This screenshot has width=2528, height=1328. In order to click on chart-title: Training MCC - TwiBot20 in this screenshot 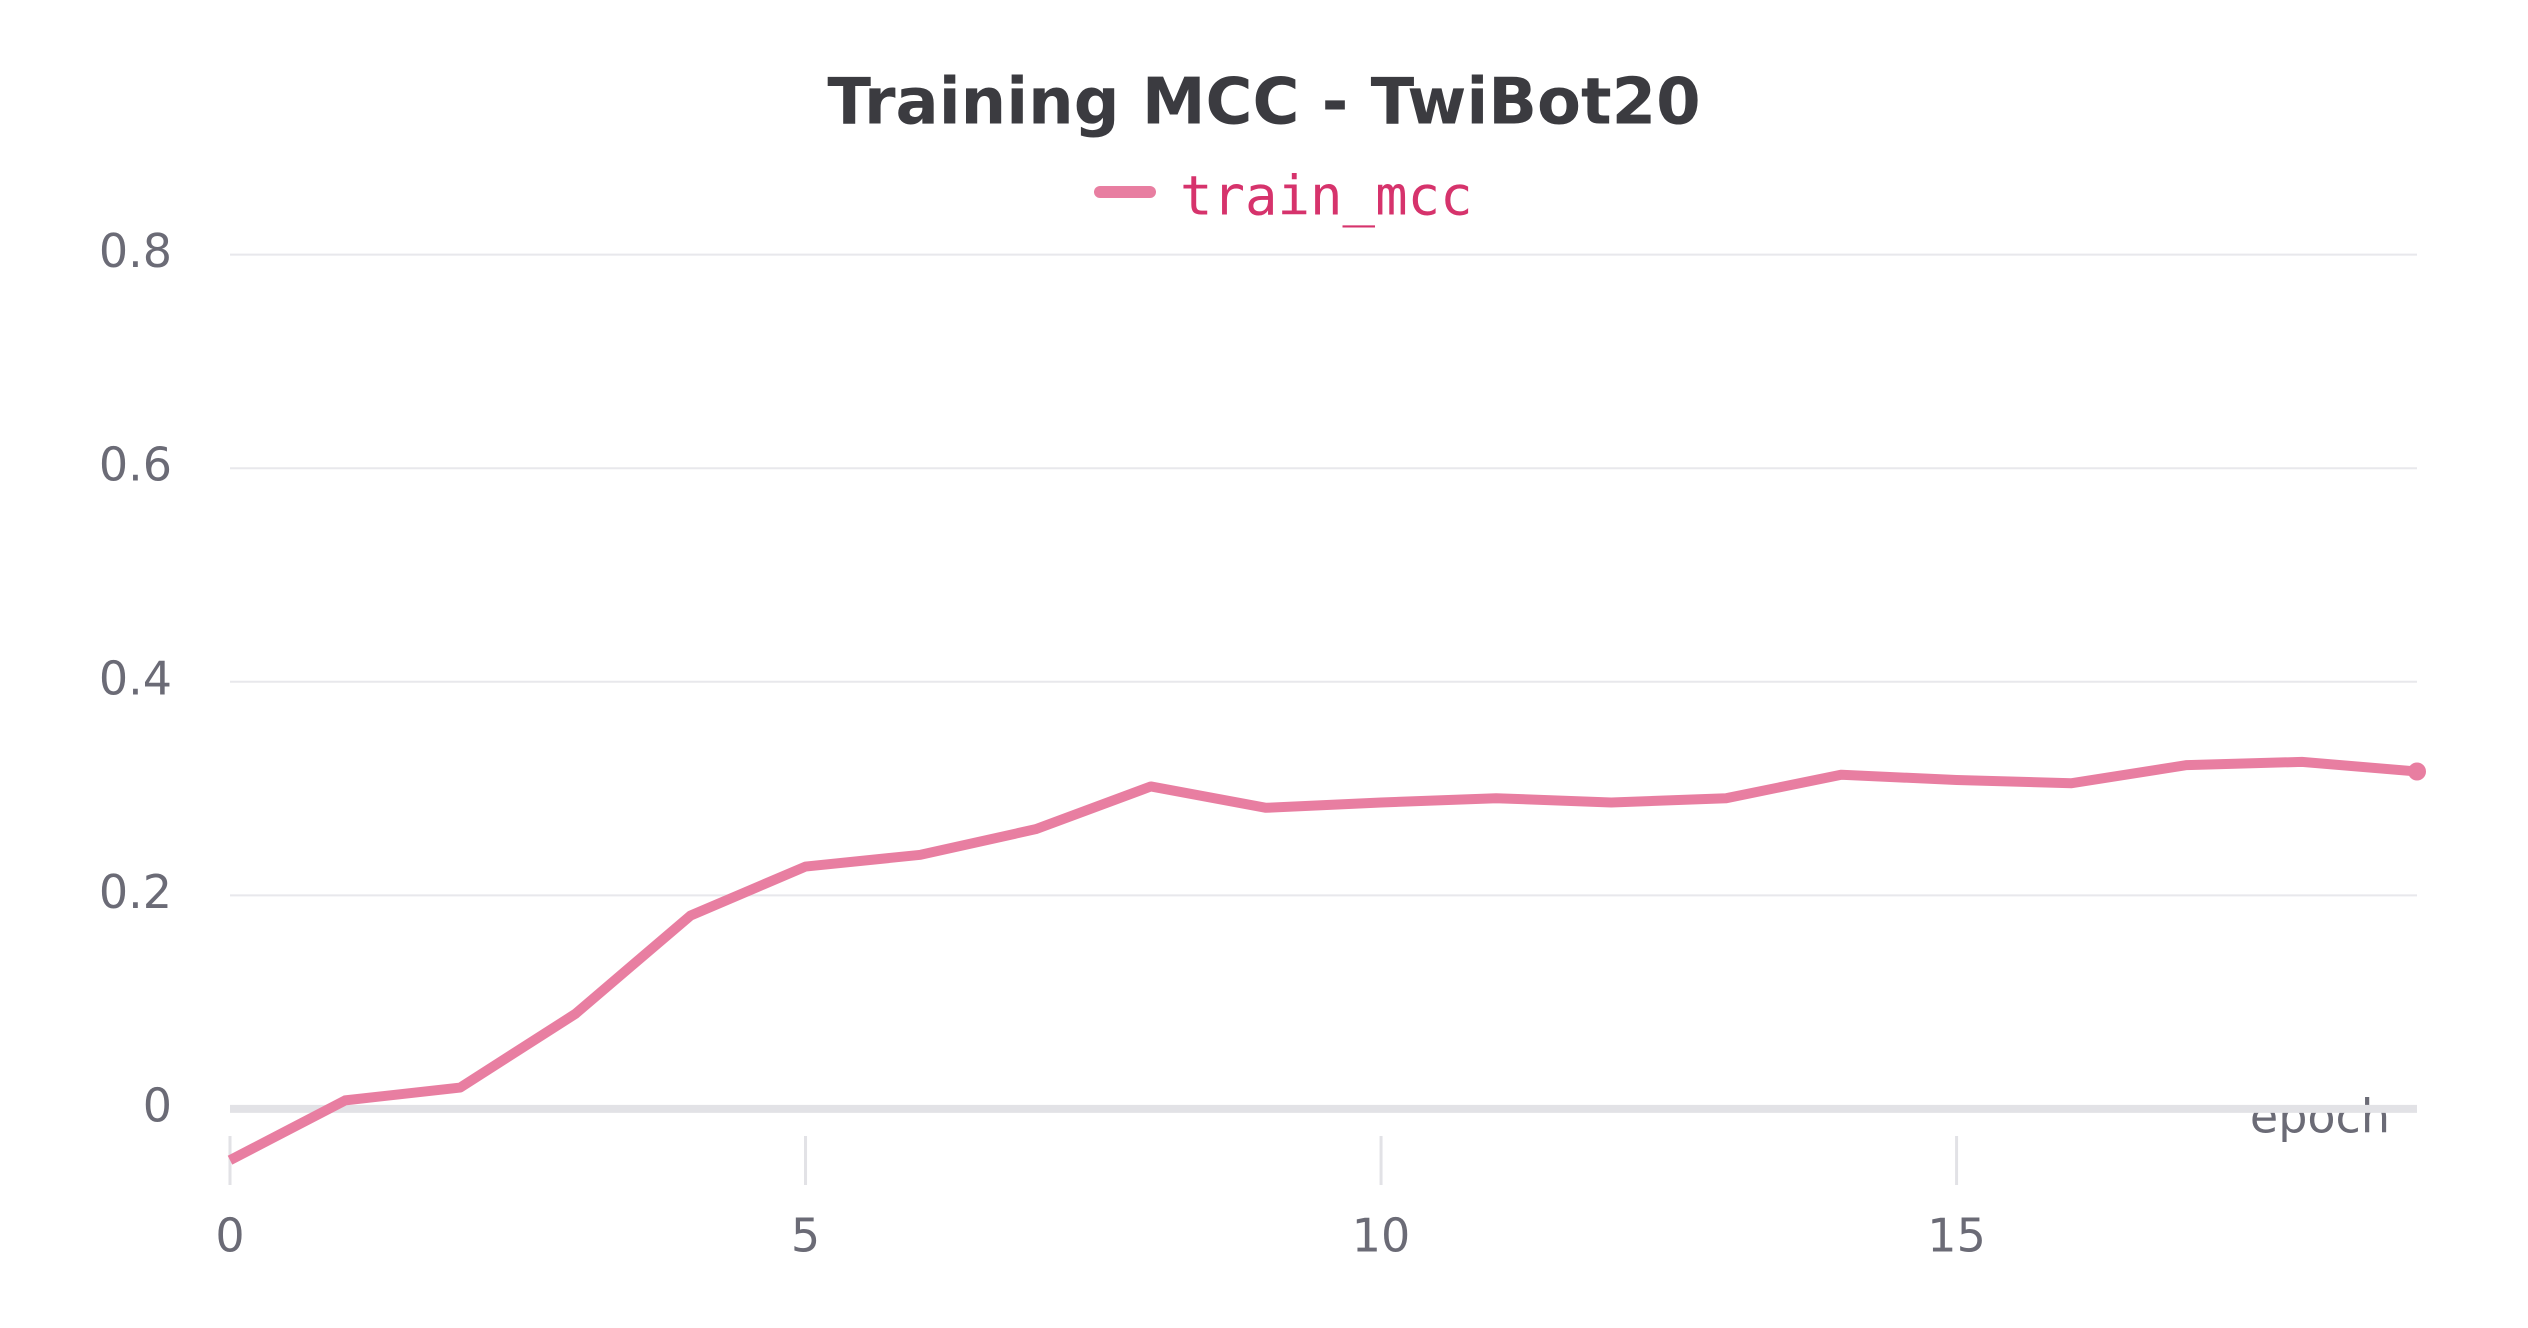, I will do `click(1263, 103)`.